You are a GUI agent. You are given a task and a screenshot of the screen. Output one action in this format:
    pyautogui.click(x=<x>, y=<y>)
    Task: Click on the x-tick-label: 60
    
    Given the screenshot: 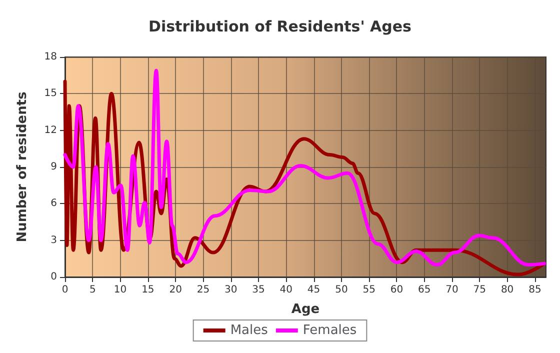 What is the action you would take?
    pyautogui.click(x=397, y=290)
    